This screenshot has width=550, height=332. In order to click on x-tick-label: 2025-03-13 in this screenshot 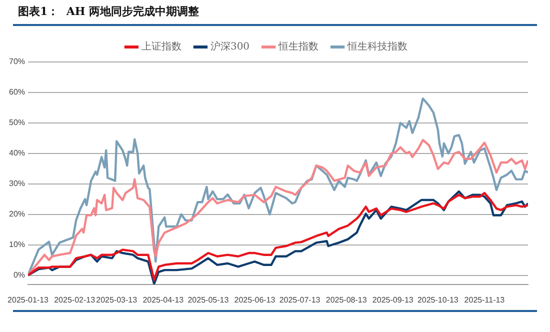, I will do `click(117, 299)`.